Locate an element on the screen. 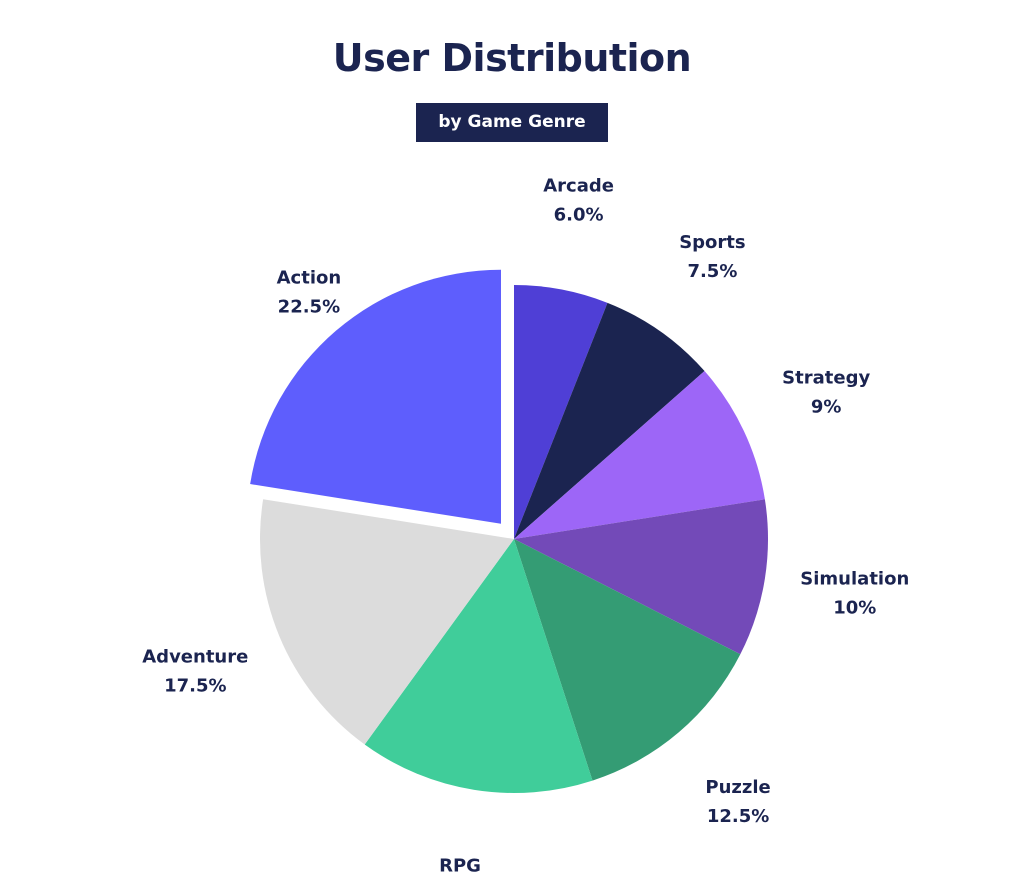 This screenshot has height=885, width=1024. pie-label-value-arcade: 6.0% is located at coordinates (579, 215).